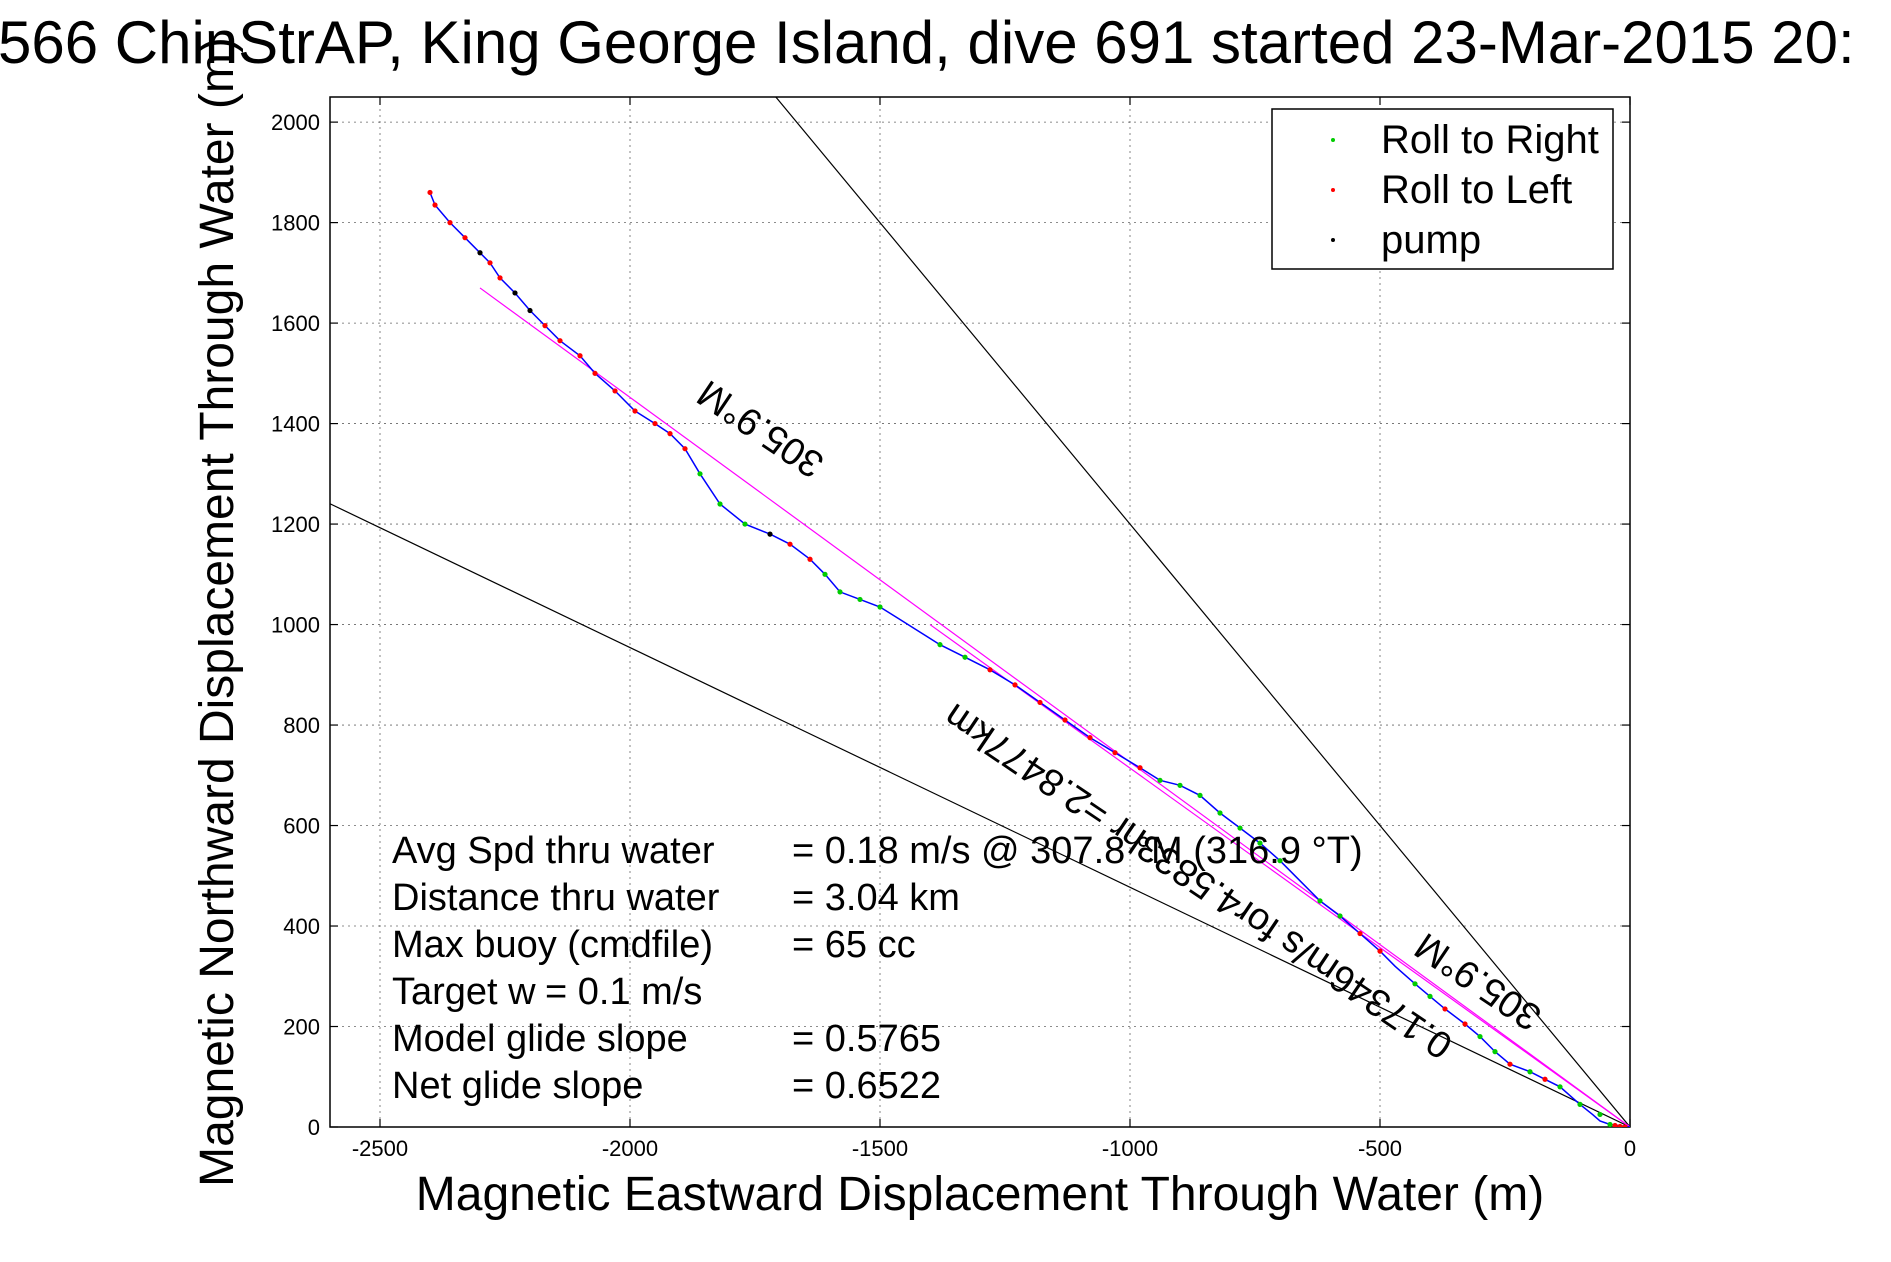 The image size is (1891, 1262). I want to click on legend-label-roll-left: Roll to Left, so click(1476, 190).